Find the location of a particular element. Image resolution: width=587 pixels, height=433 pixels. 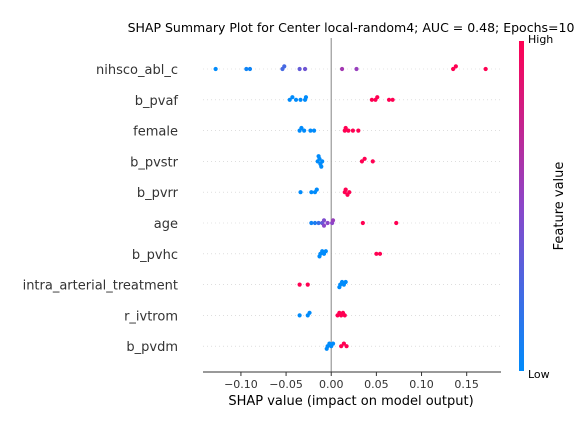

x-tick-label-0: −0.10 is located at coordinates (241, 384).